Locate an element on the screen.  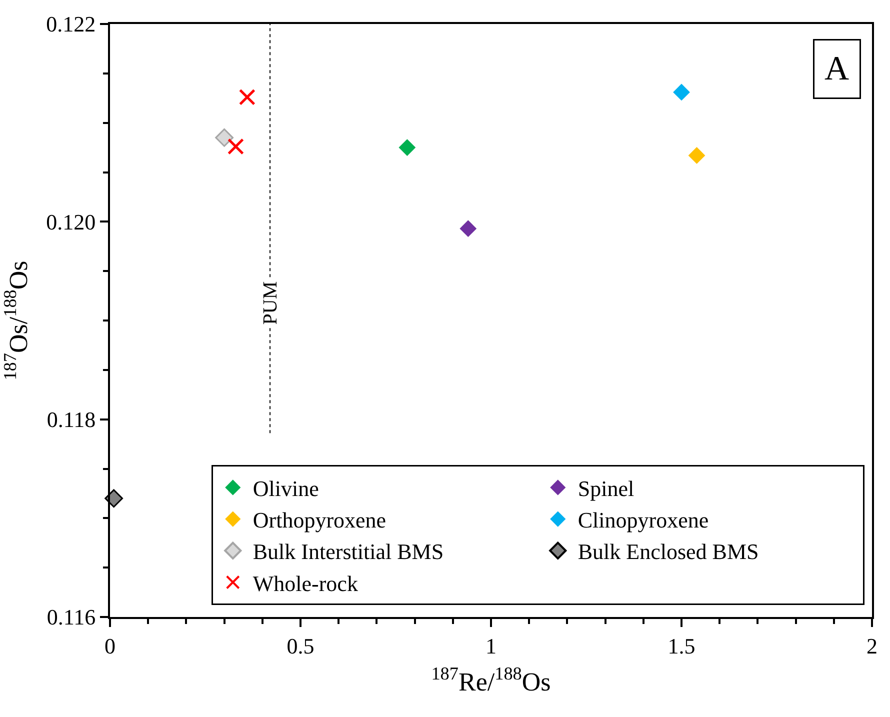
x-tick-label: 0.5 is located at coordinates (300, 645).